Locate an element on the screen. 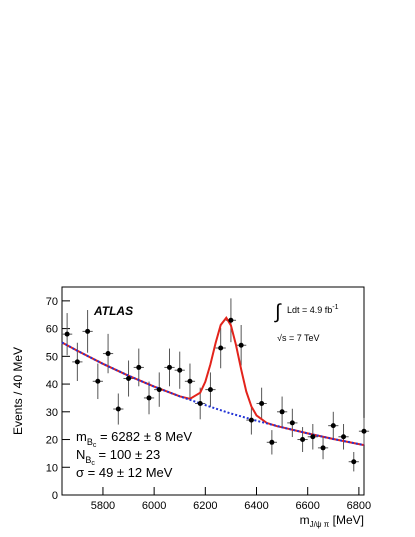 The width and height of the screenshot is (415, 537). x-label-sub: J/ψ π is located at coordinates (320, 524).